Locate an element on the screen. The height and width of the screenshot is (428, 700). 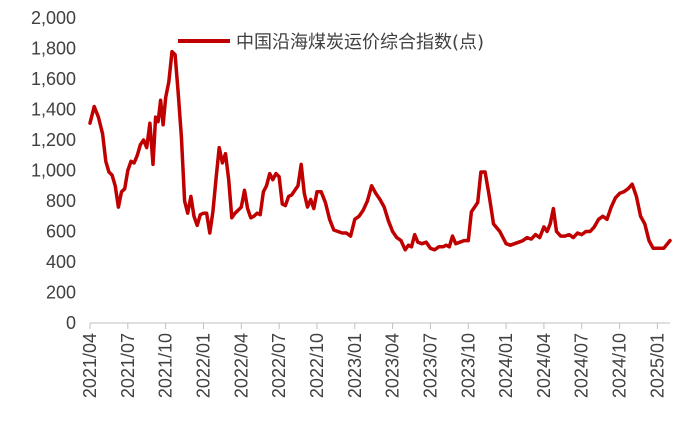
legend-label: 中国沿海煤炭运价综合指数(点) is located at coordinates (360, 42).